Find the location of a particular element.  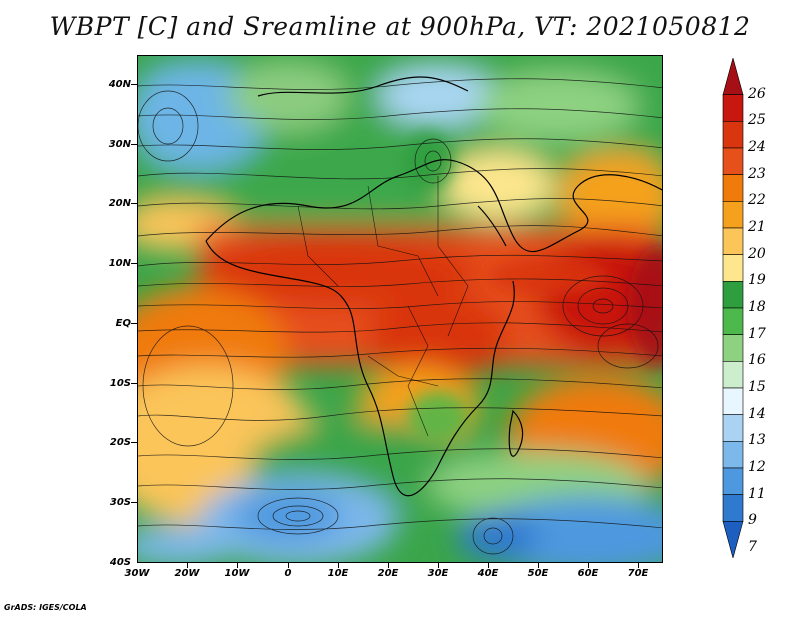

lat-label-40s: 40S is located at coordinates (120, 562).